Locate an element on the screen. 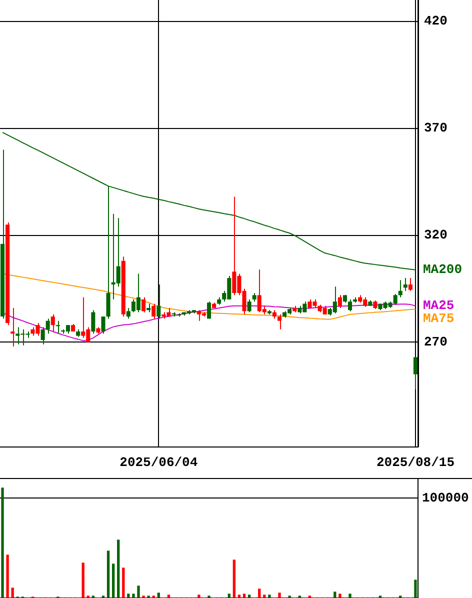 This screenshot has width=472, height=598. series-label: MA75 is located at coordinates (438, 318).